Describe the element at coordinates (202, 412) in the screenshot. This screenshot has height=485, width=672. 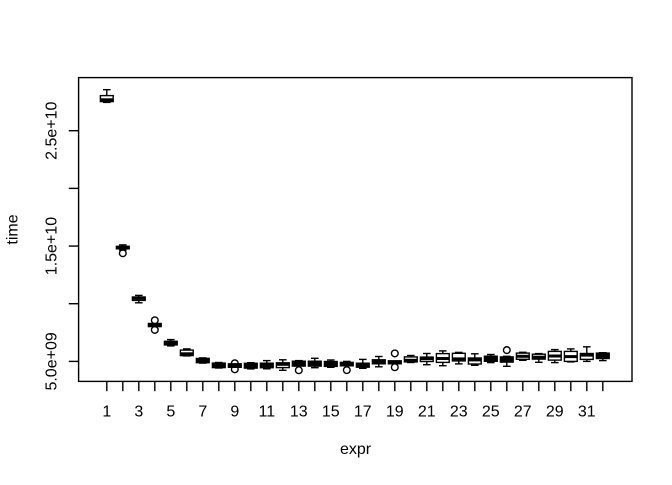
I see `svg-text: 7` at that location.